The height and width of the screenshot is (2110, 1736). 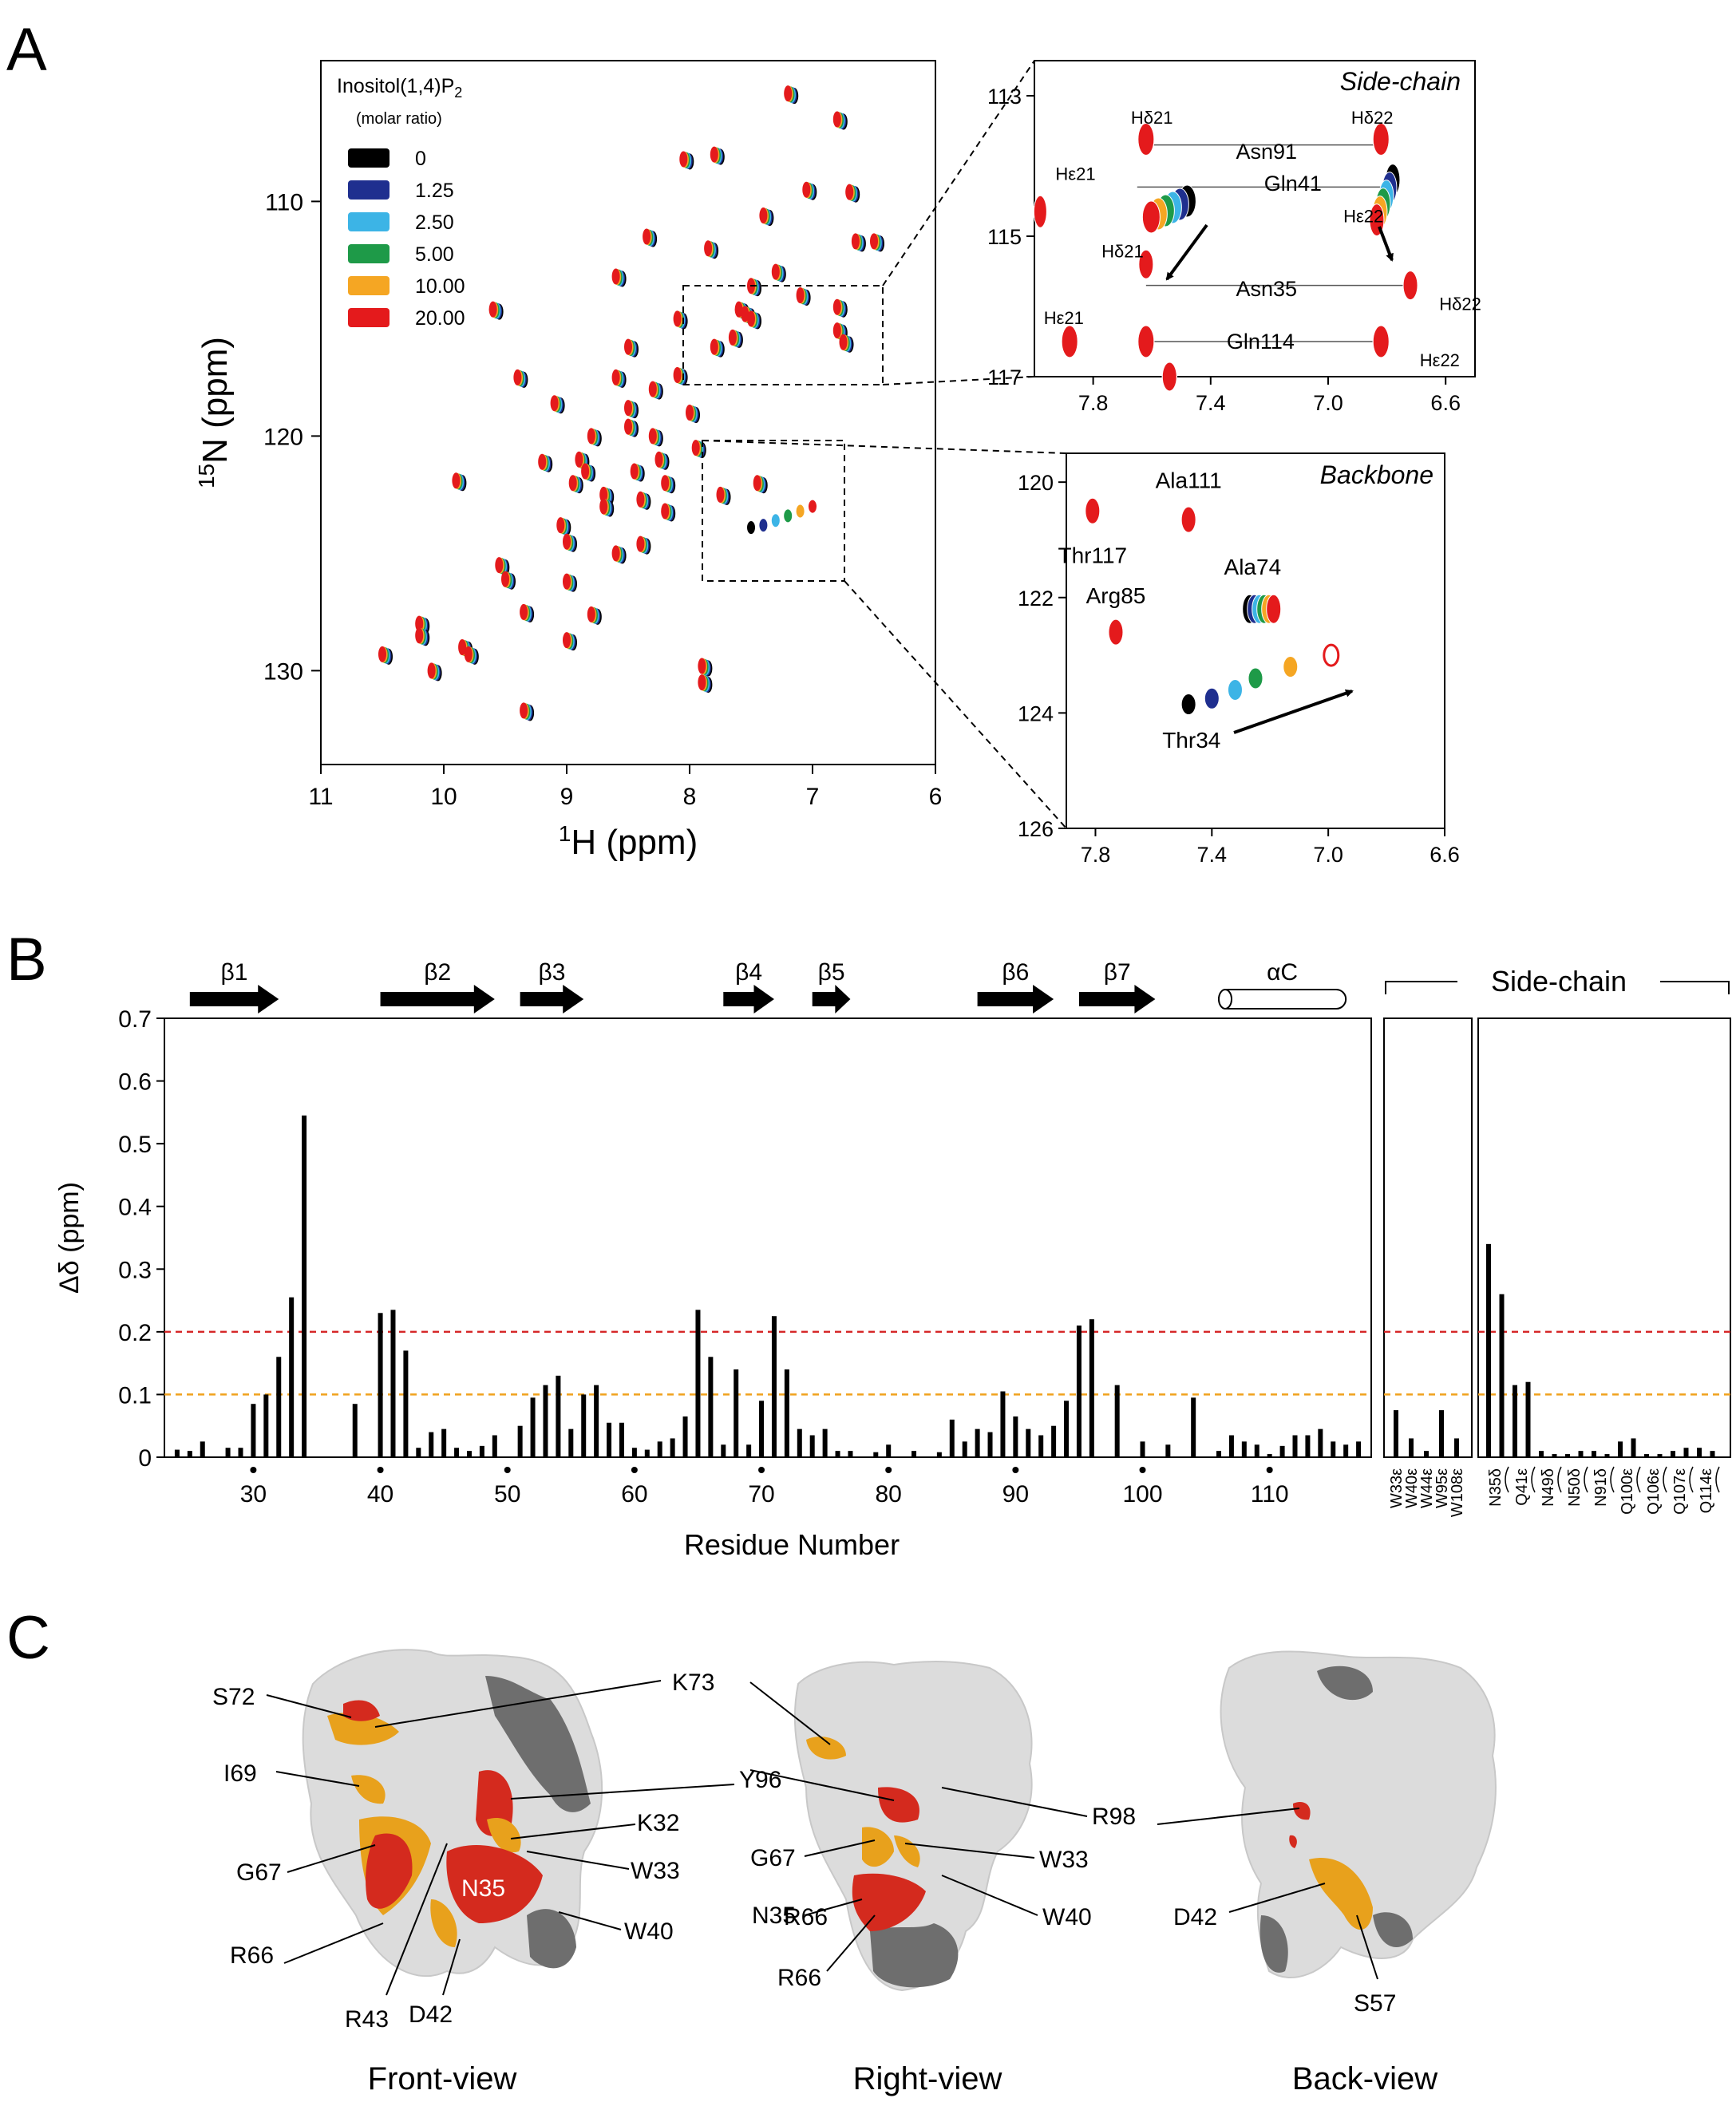 What do you see at coordinates (761, 1470) in the screenshot?
I see `tick-mark` at bounding box center [761, 1470].